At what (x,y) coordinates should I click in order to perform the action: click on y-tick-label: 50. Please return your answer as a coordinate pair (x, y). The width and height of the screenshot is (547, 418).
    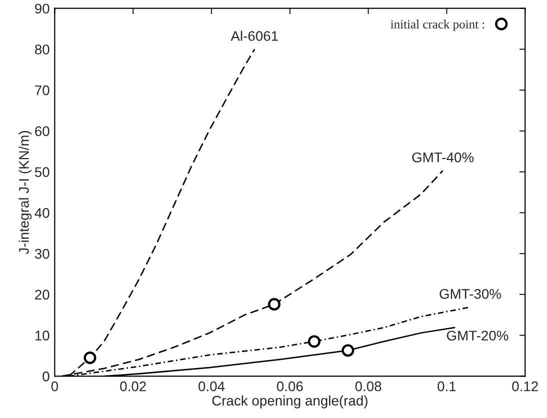
    Looking at the image, I should click on (42, 172).